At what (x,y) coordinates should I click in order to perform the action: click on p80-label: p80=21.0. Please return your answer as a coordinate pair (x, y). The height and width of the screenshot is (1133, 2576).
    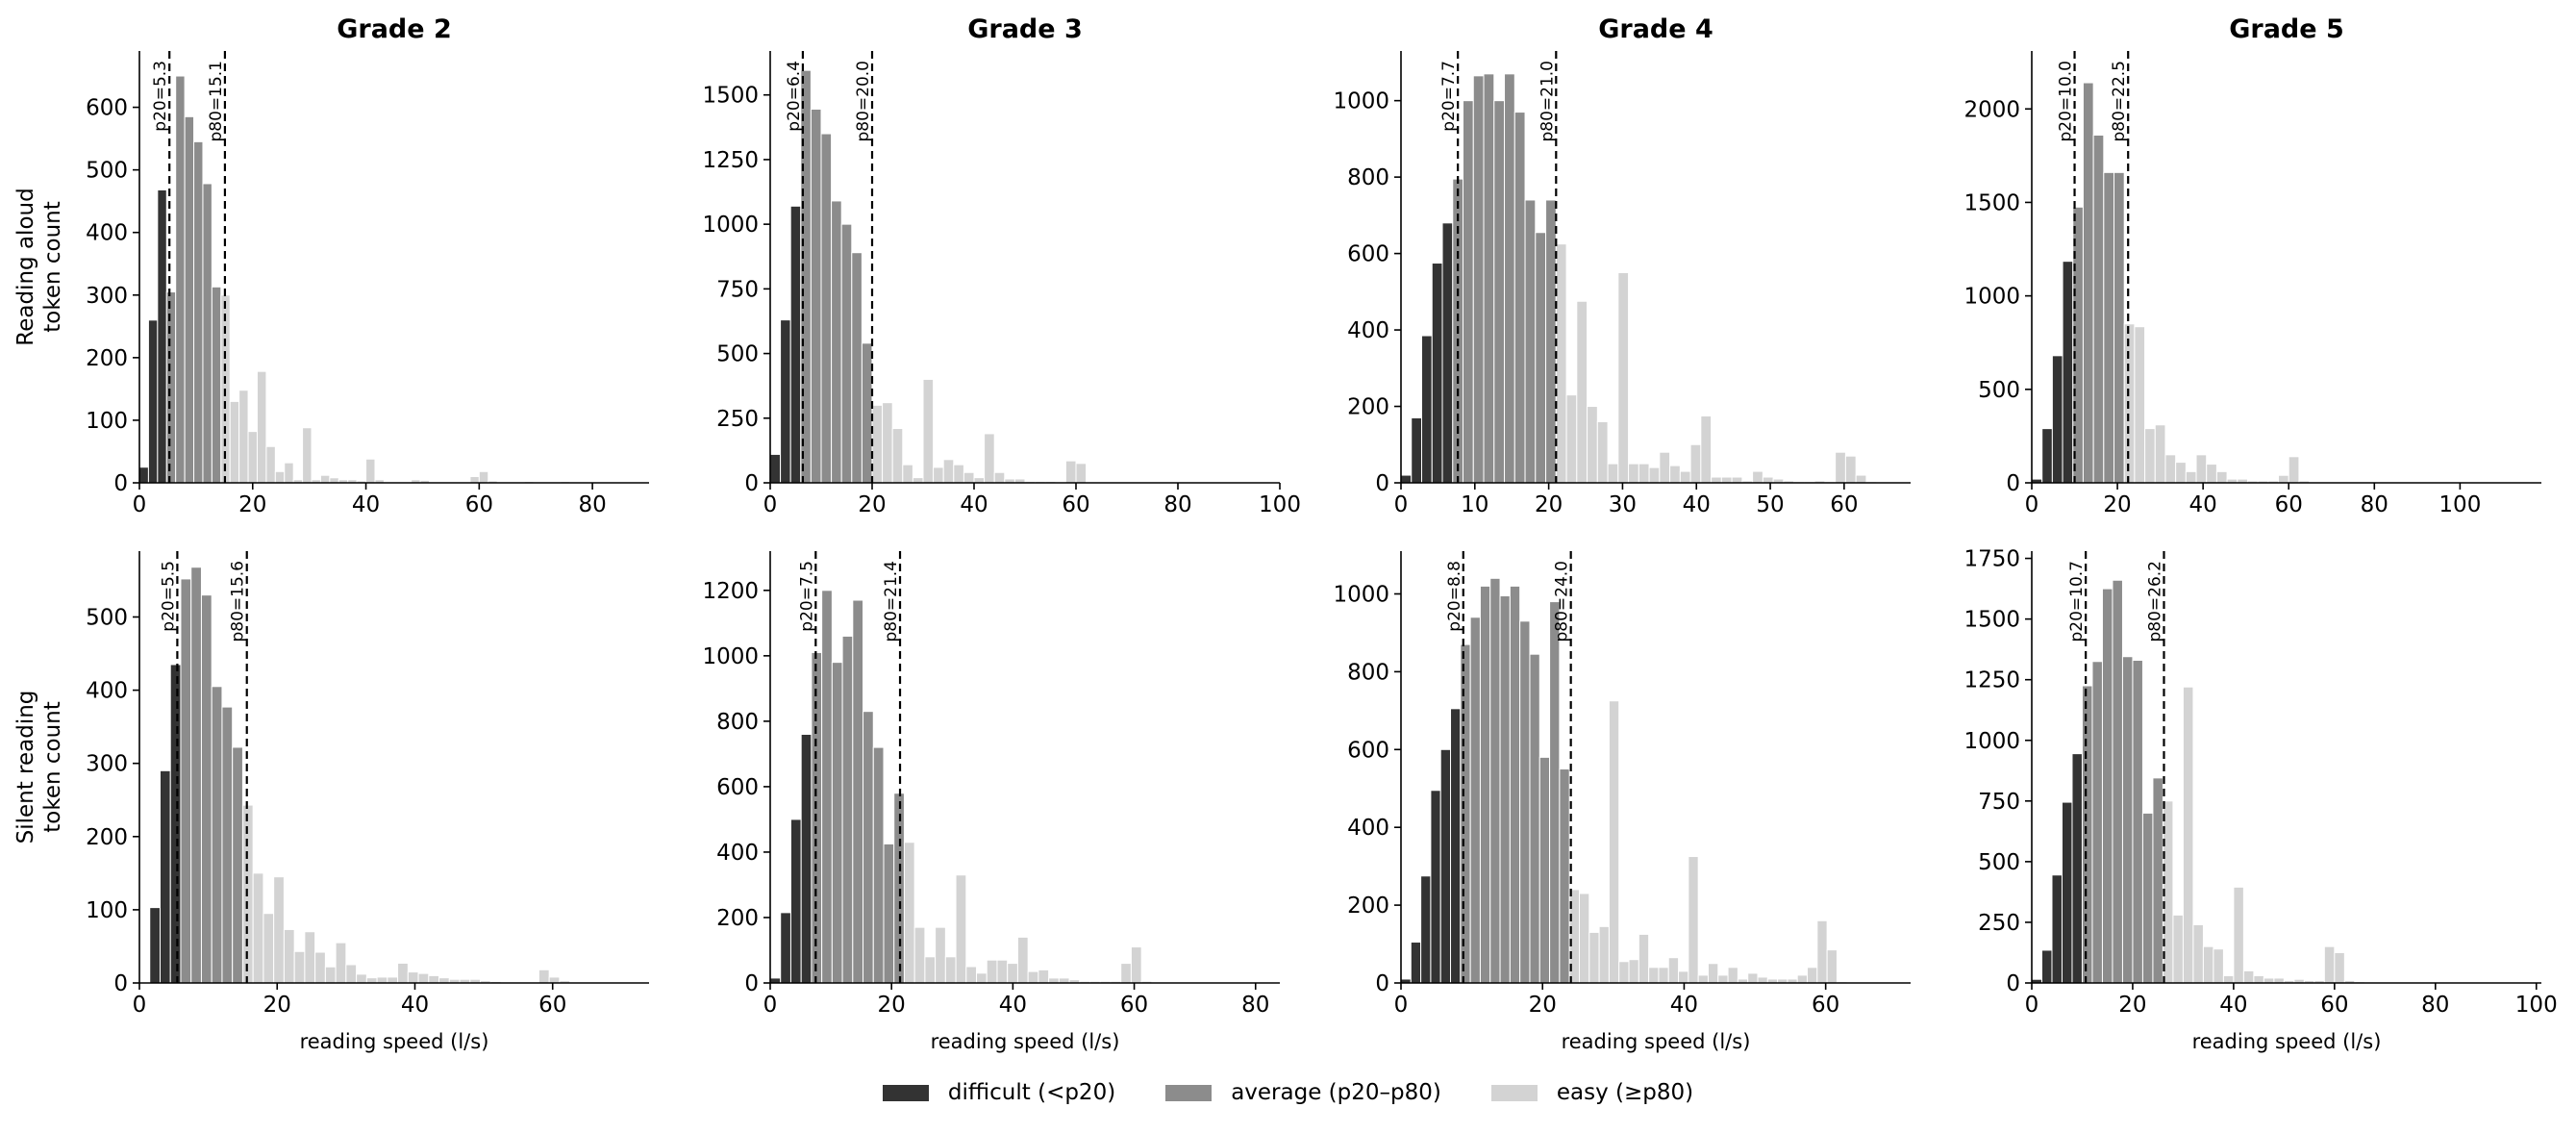
    Looking at the image, I should click on (1547, 101).